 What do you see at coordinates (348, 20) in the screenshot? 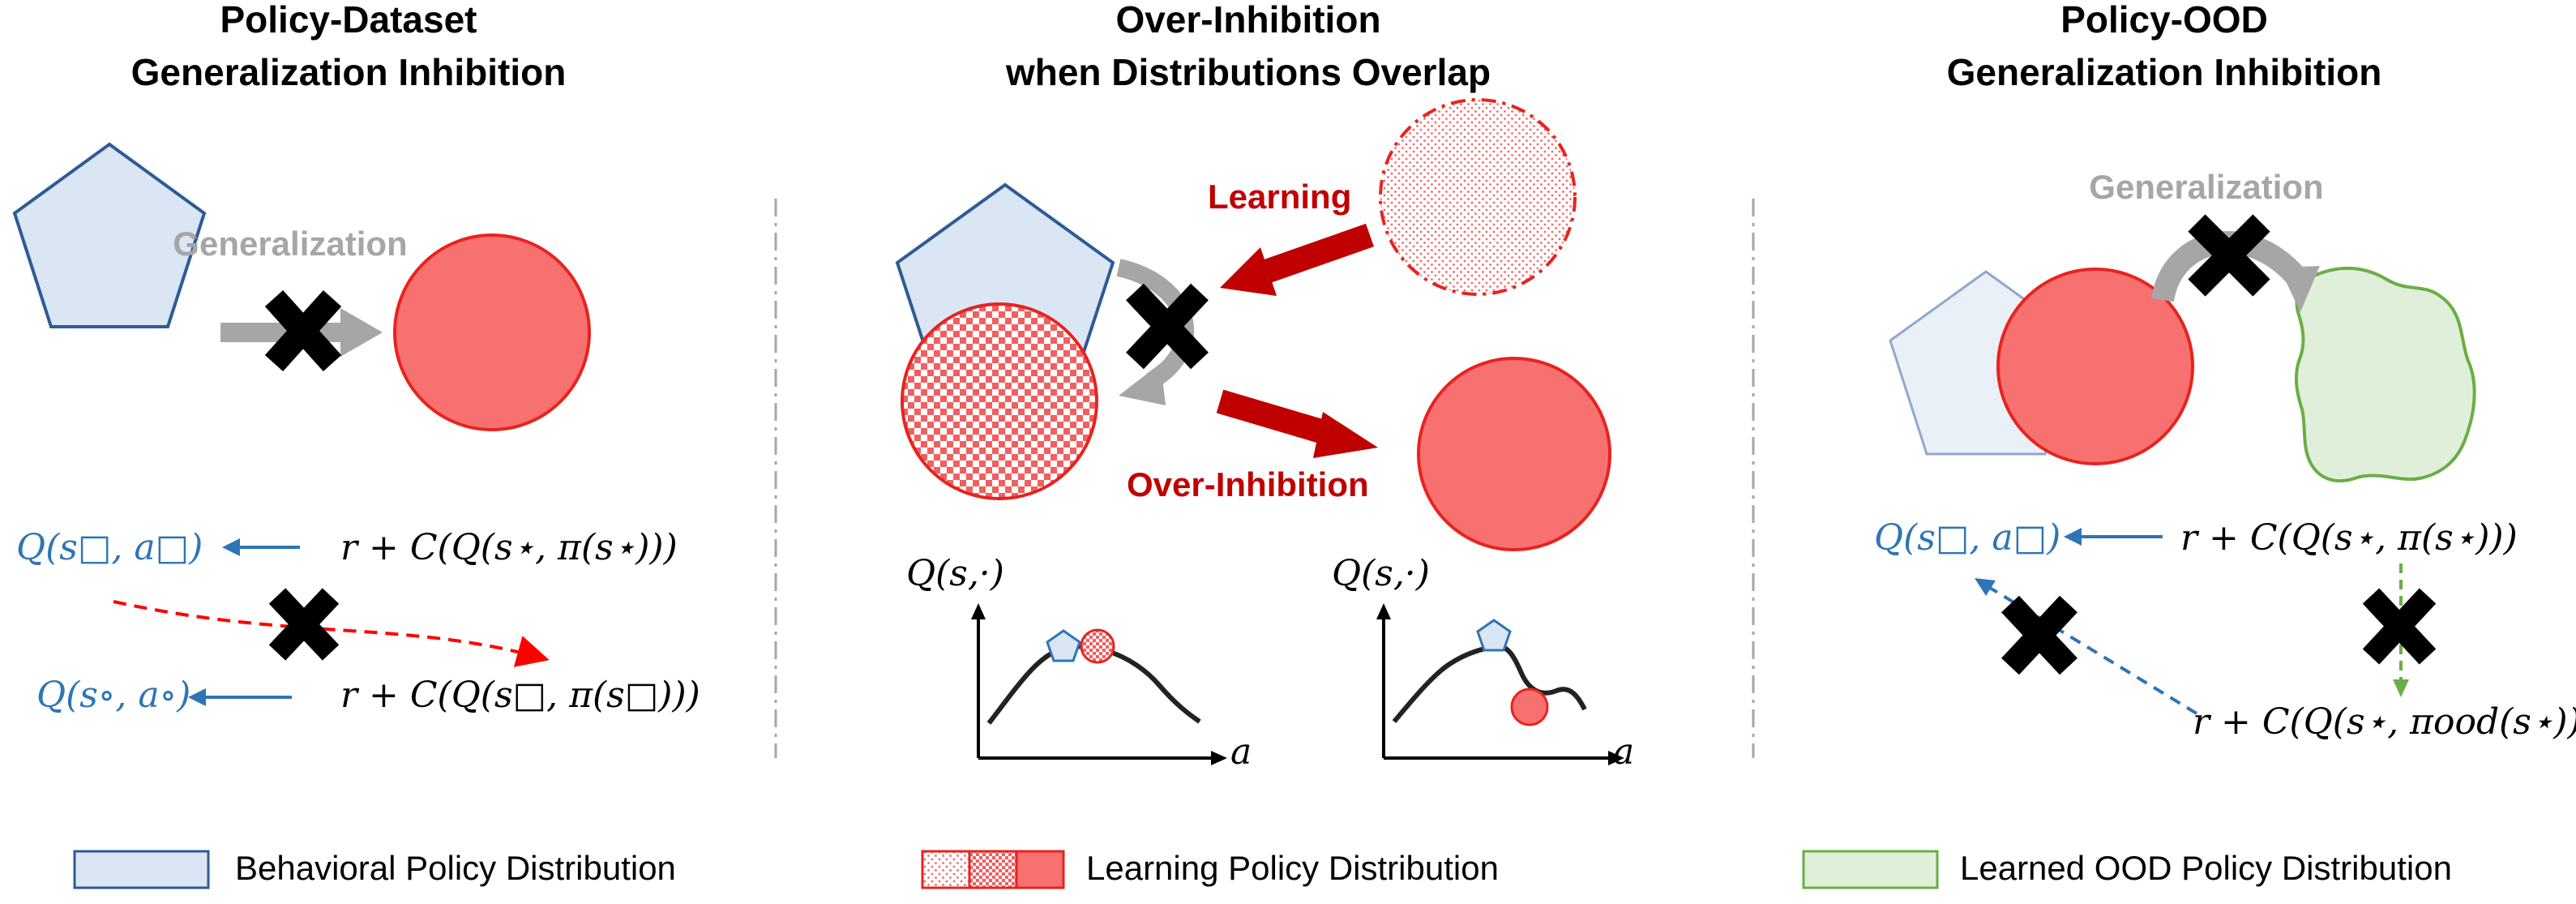
I see `left-title-line1: Policy-Dataset` at bounding box center [348, 20].